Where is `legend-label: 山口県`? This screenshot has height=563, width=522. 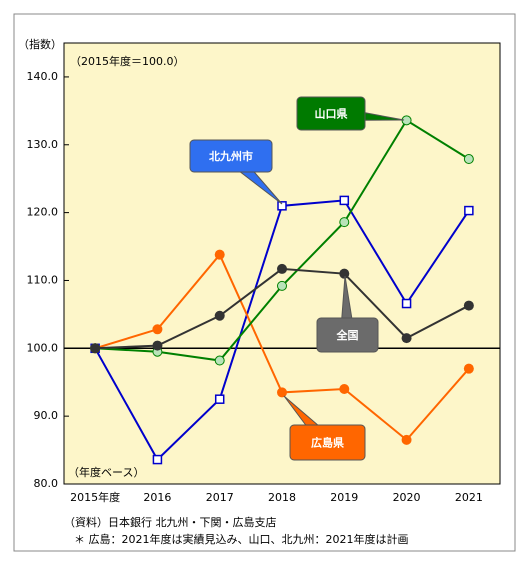
legend-label: 山口県 is located at coordinates (331, 114).